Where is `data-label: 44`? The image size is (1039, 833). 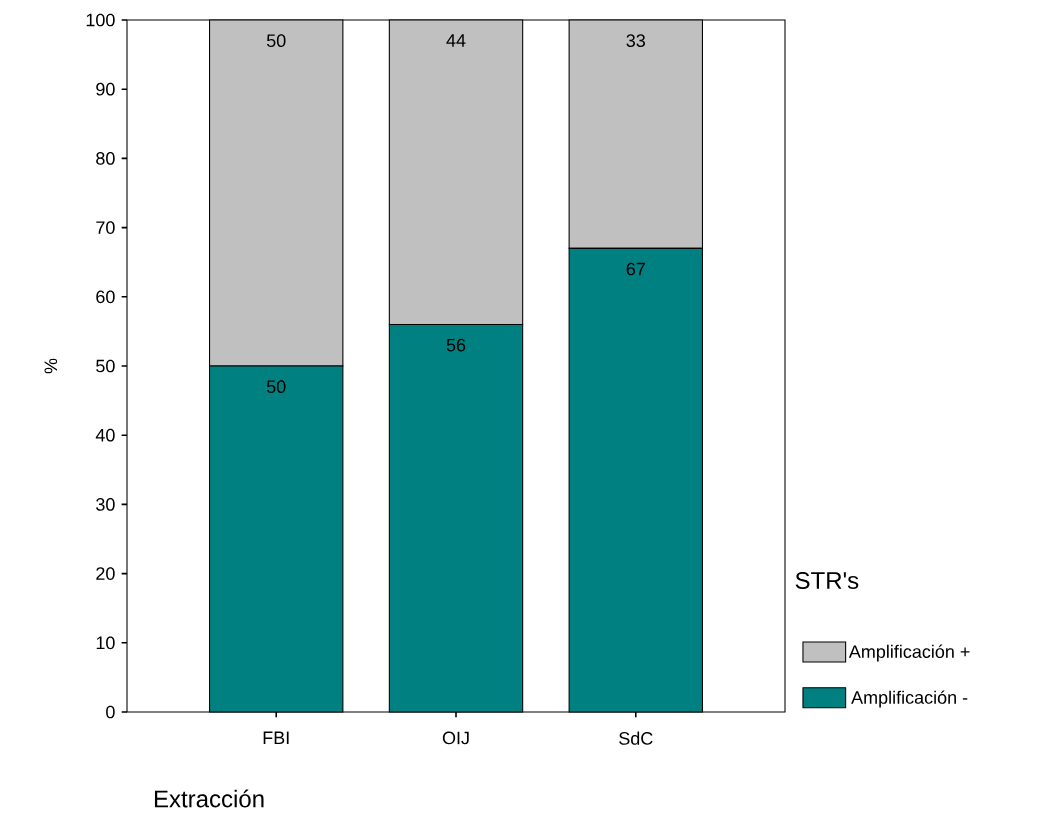
data-label: 44 is located at coordinates (456, 40).